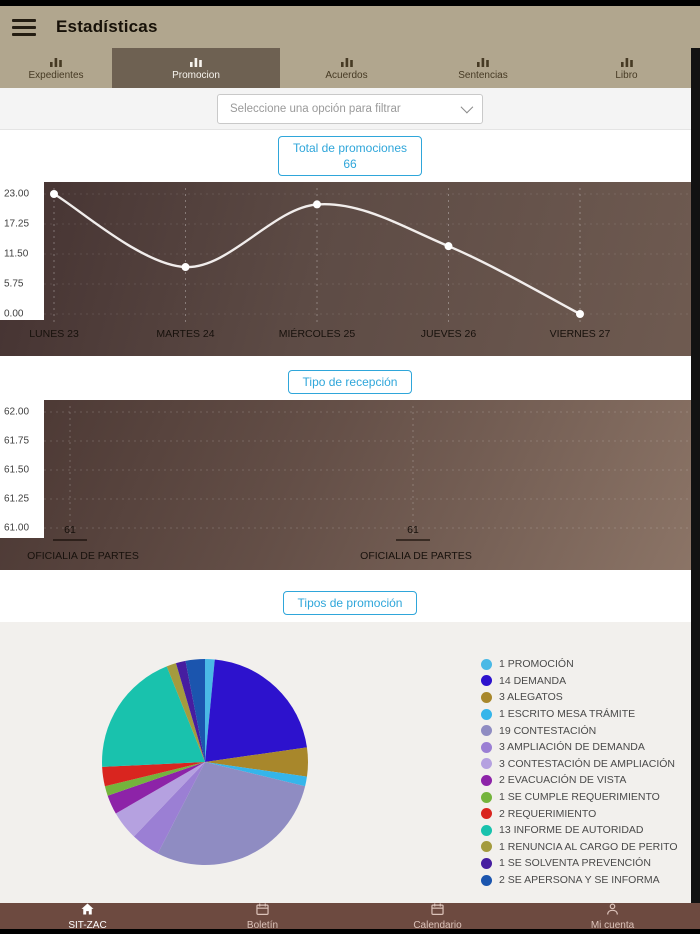 The image size is (700, 934). Describe the element at coordinates (346, 75) in the screenshot. I see `tab-label: Acuerdos` at that location.